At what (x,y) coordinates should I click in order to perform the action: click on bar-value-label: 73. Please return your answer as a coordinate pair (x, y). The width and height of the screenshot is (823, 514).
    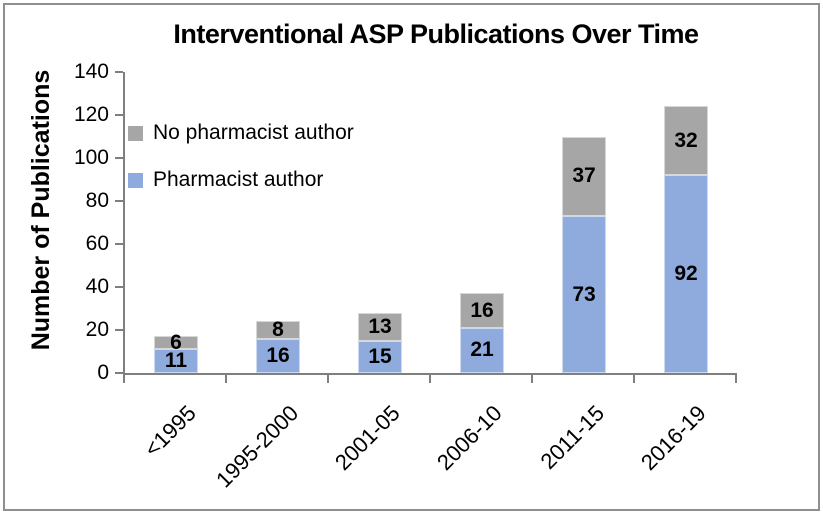
    Looking at the image, I should click on (584, 294).